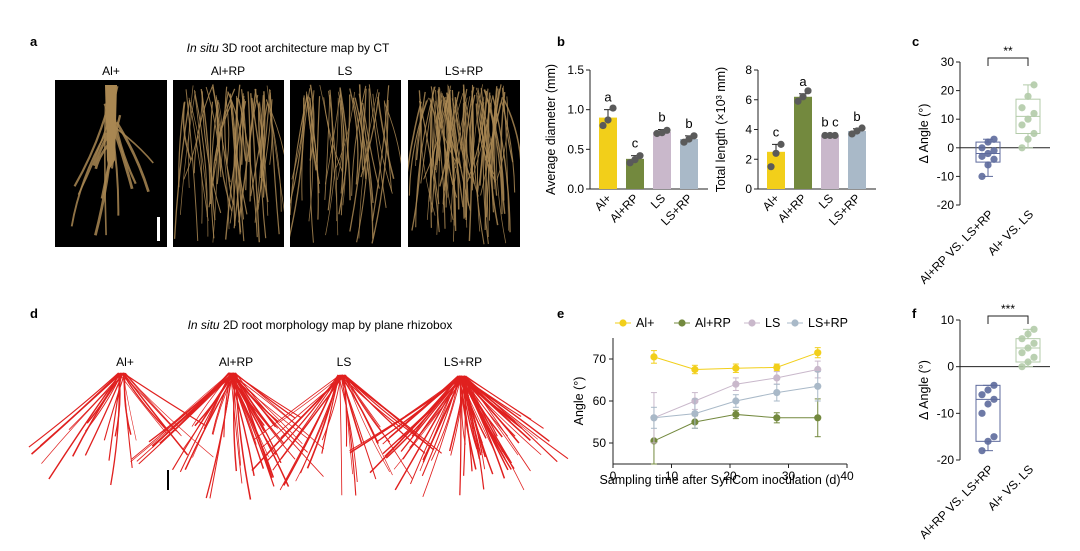  What do you see at coordinates (957, 502) in the screenshot?
I see `x-tick-label: Al+RP VS. LS+RP` at bounding box center [957, 502].